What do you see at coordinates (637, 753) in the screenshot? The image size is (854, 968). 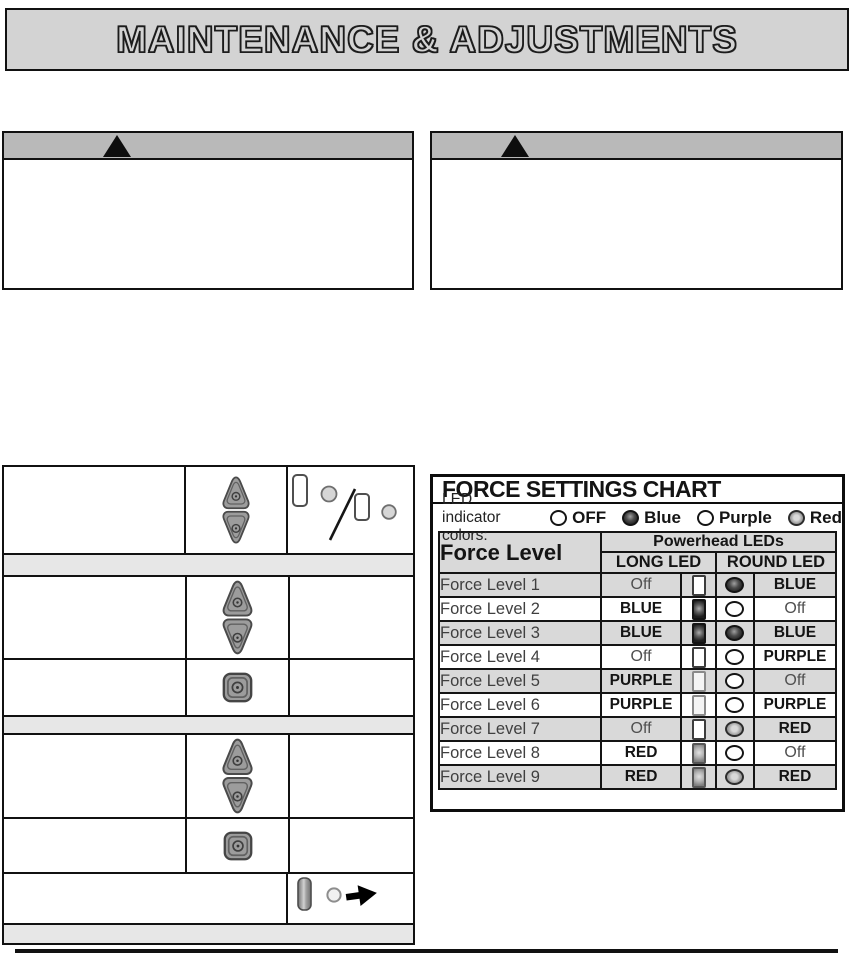 I see `force-level-row: Force Level 8 RED Off` at bounding box center [637, 753].